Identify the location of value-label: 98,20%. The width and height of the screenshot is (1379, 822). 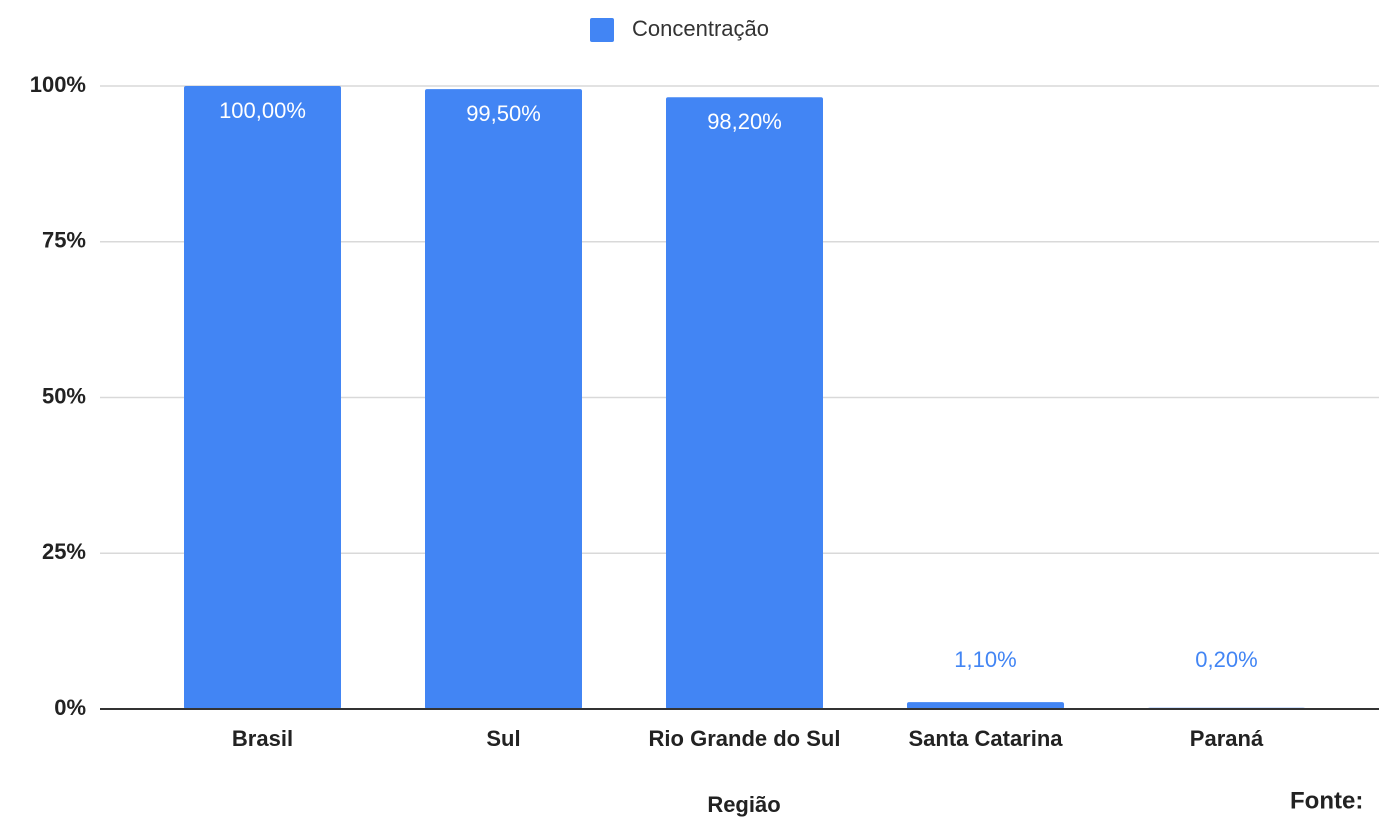
(744, 121).